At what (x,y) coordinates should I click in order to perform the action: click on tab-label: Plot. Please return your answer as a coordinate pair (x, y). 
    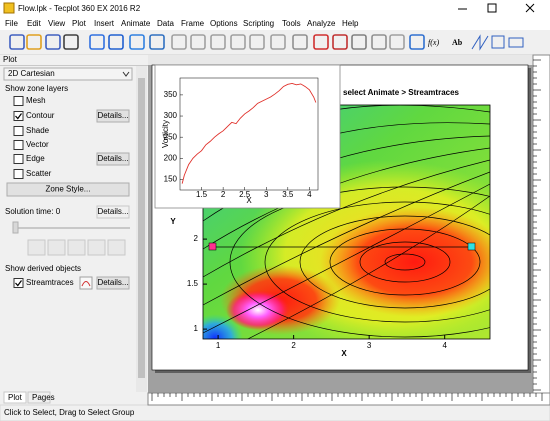
    Looking at the image, I should click on (15, 397).